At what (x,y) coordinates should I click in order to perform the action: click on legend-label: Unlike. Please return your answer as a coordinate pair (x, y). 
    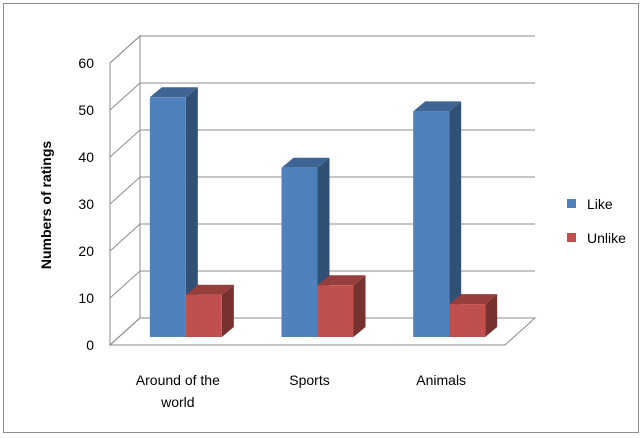
    Looking at the image, I should click on (606, 238).